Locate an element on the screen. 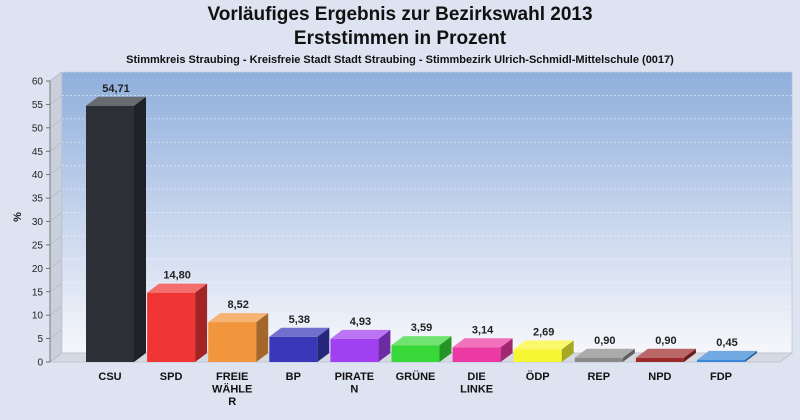  x-tick-label: NPD is located at coordinates (659, 377).